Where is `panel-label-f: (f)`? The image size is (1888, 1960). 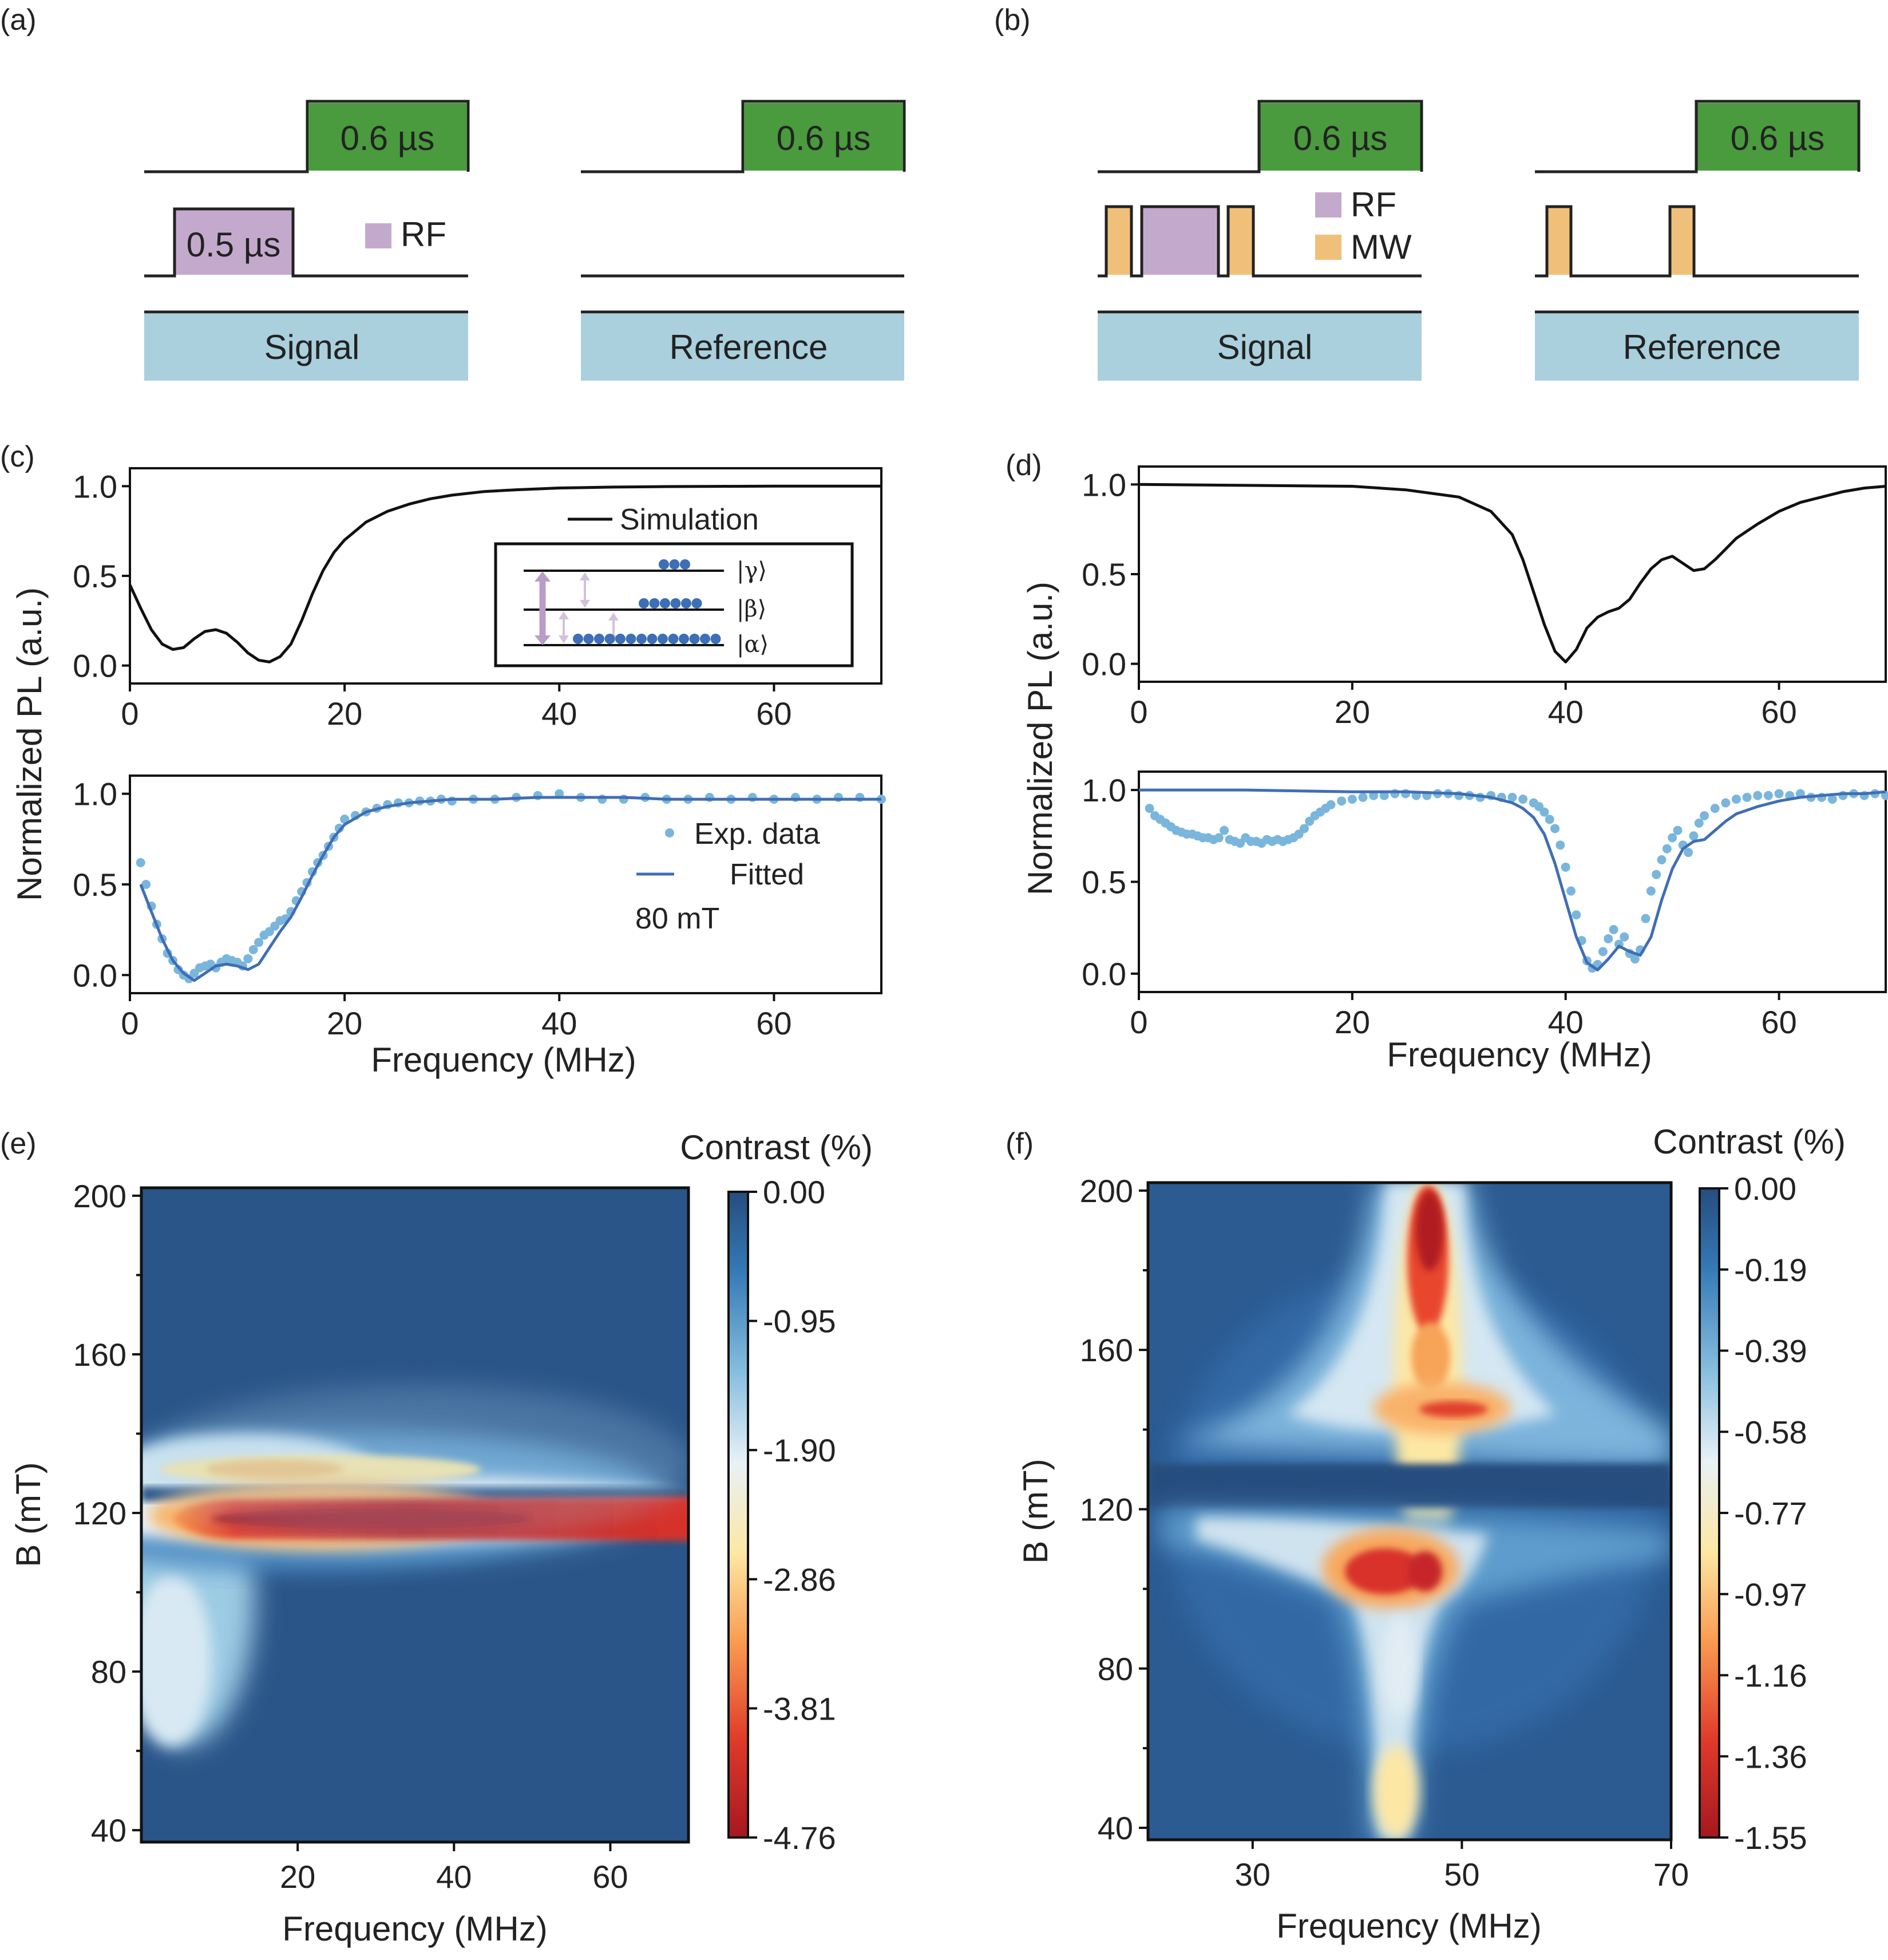 panel-label-f: (f) is located at coordinates (1020, 1143).